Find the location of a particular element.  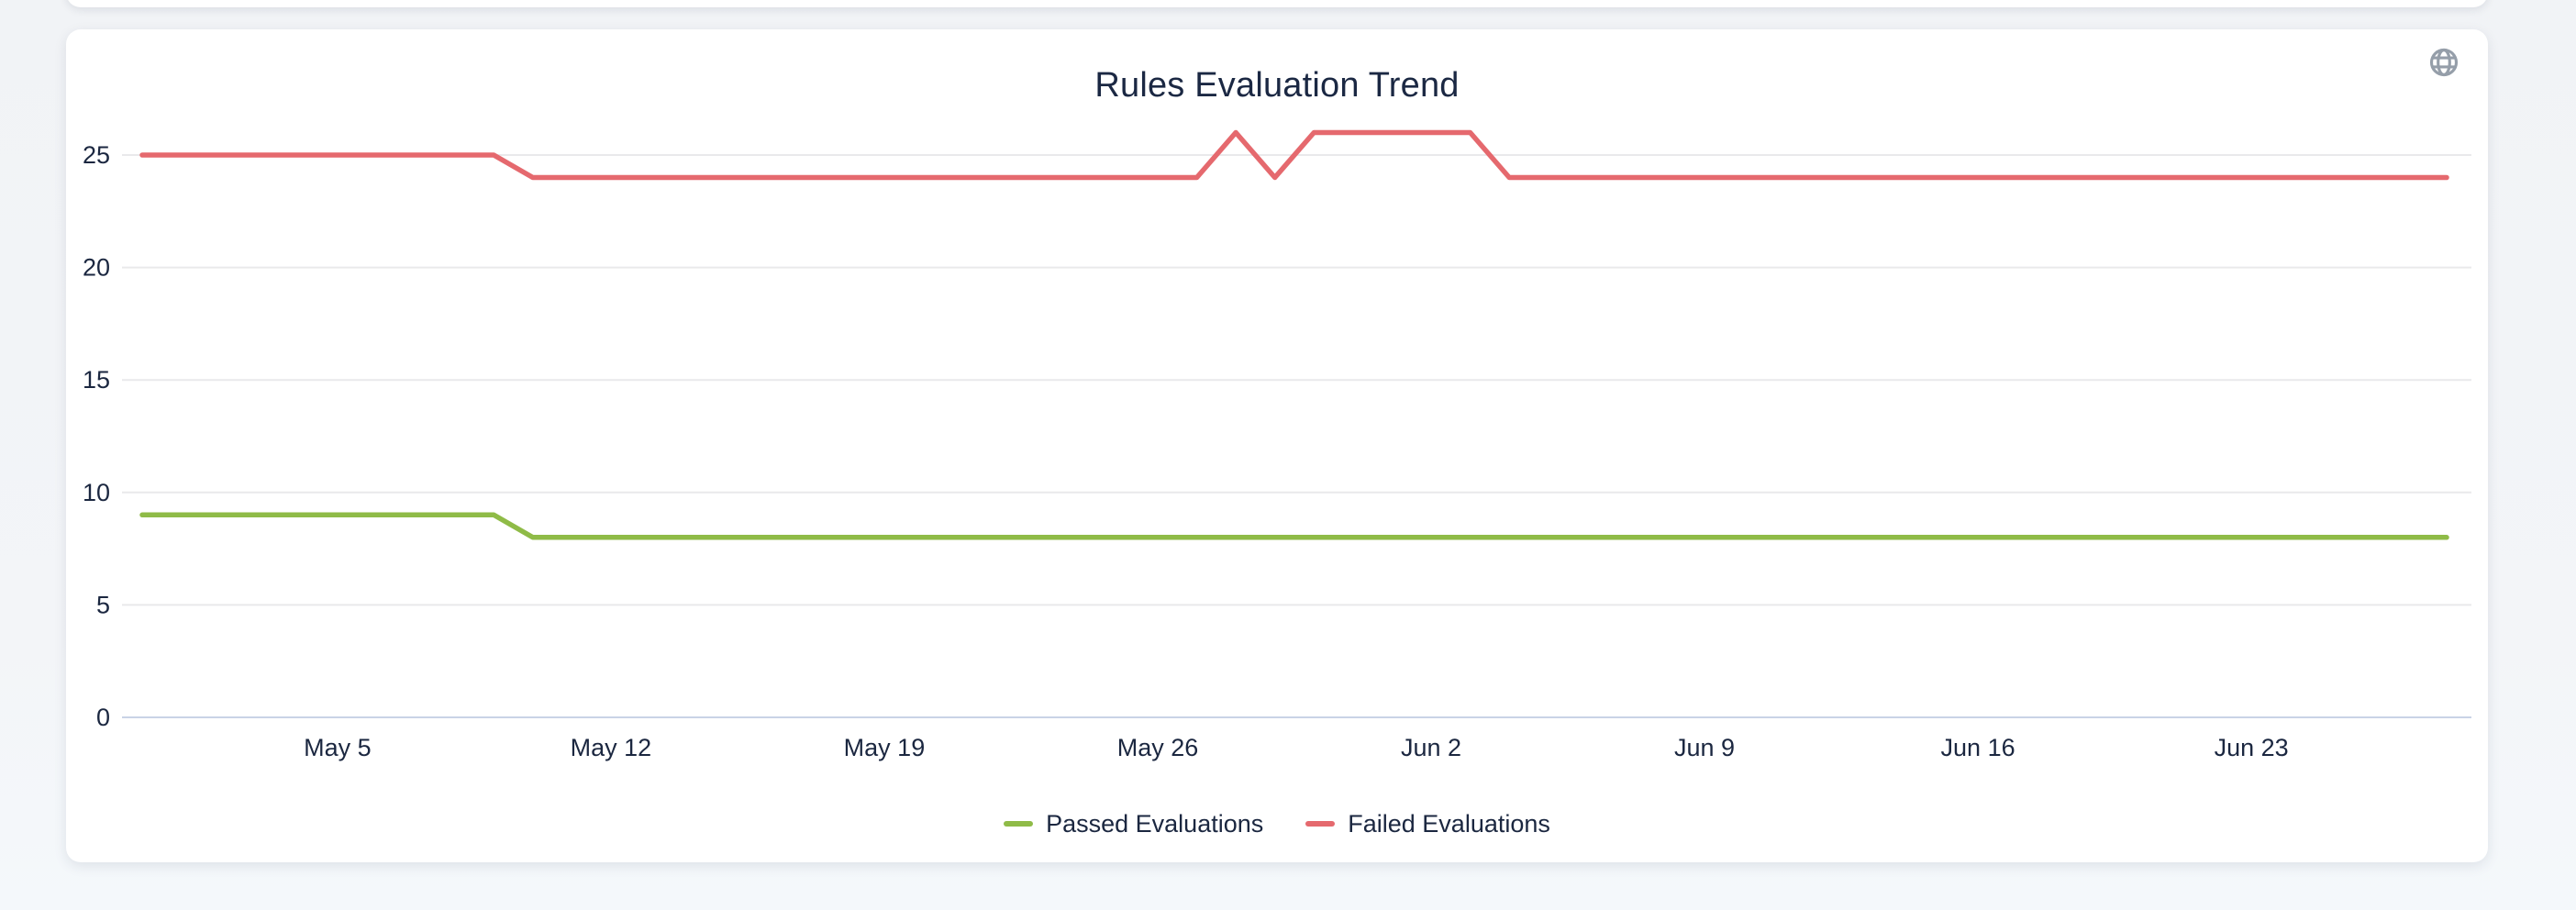

legend-item-passed: Passed Evaluations is located at coordinates (1133, 824).